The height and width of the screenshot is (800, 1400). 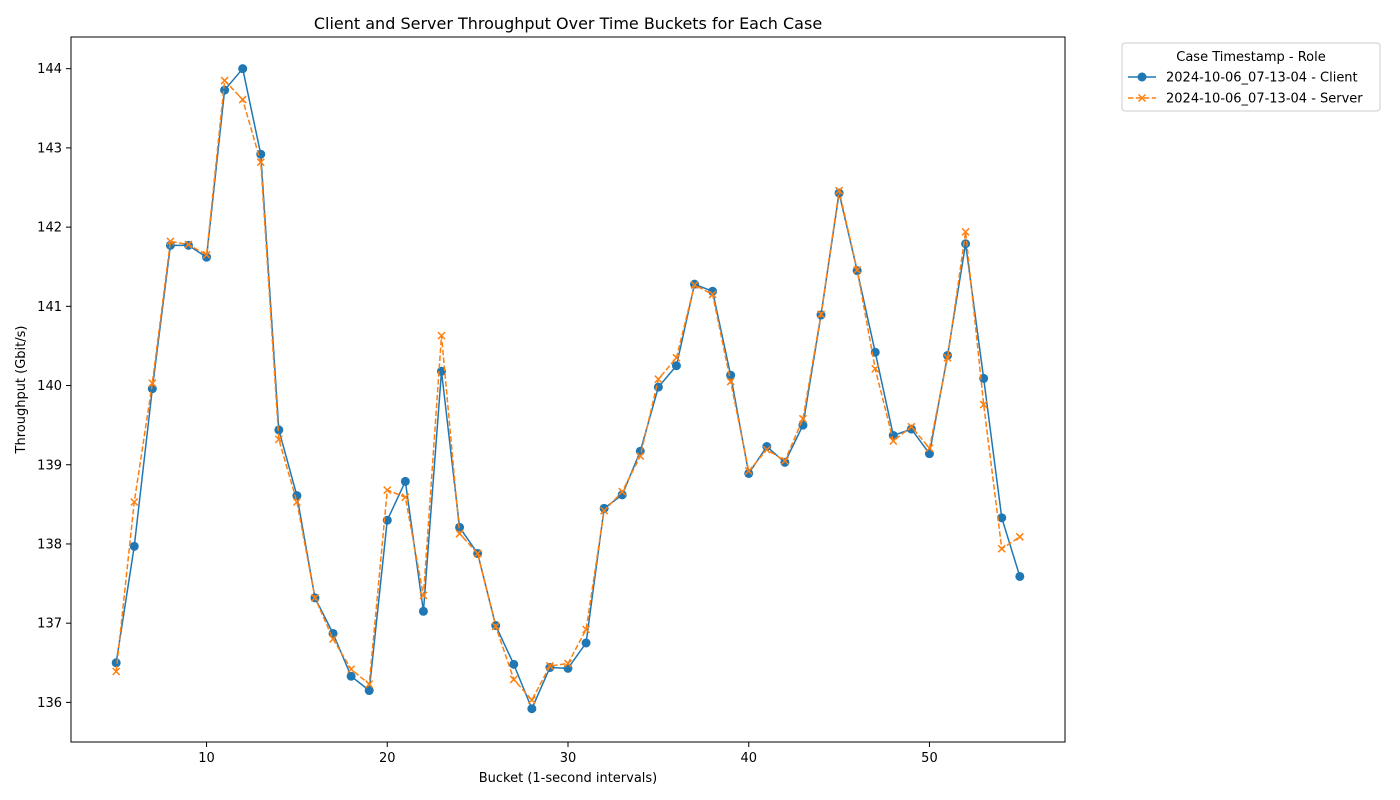 I want to click on y-tick-label: 140, so click(x=49, y=386).